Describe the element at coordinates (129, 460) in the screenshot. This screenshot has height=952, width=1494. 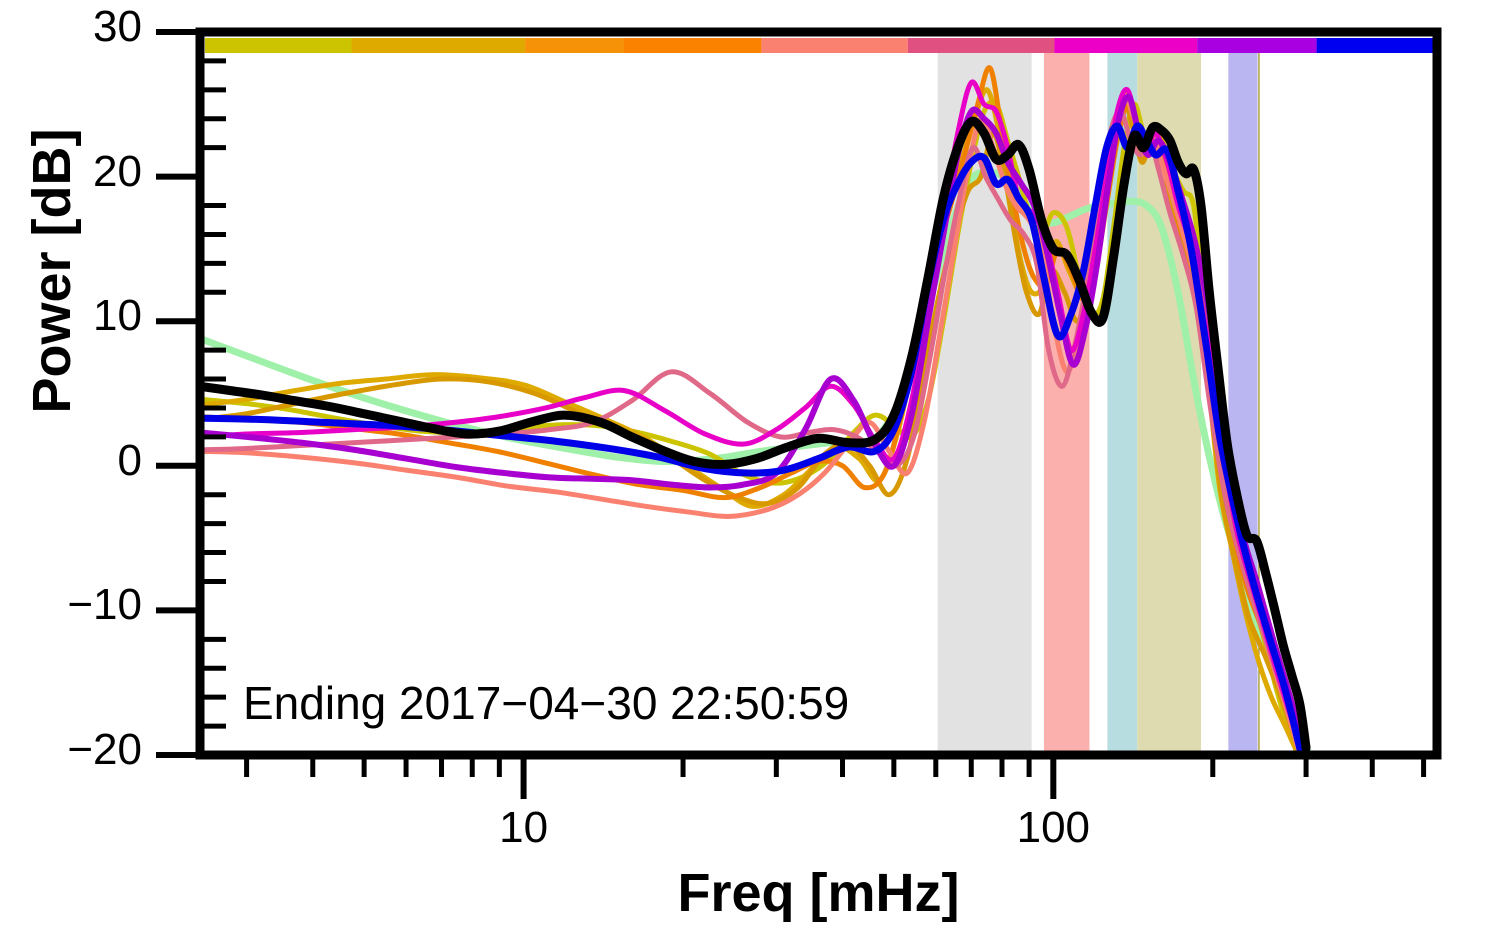
I see `y-tick-label: 0` at that location.